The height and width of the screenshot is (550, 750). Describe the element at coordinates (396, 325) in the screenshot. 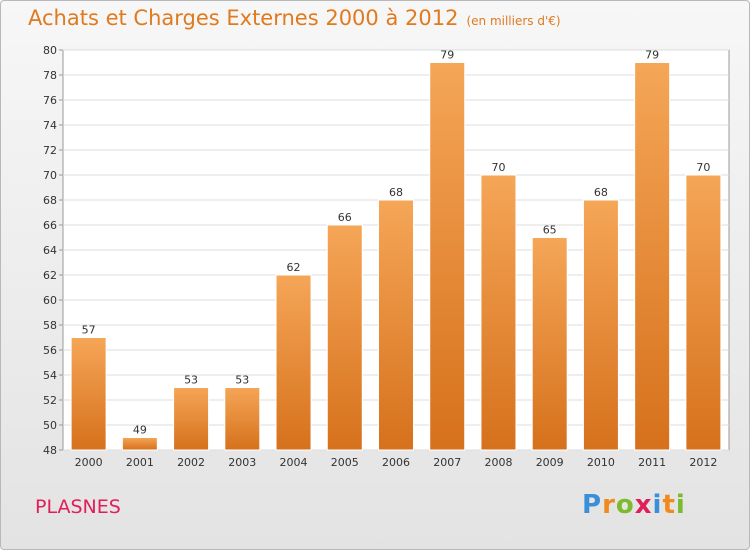

I see `bar-2006` at that location.